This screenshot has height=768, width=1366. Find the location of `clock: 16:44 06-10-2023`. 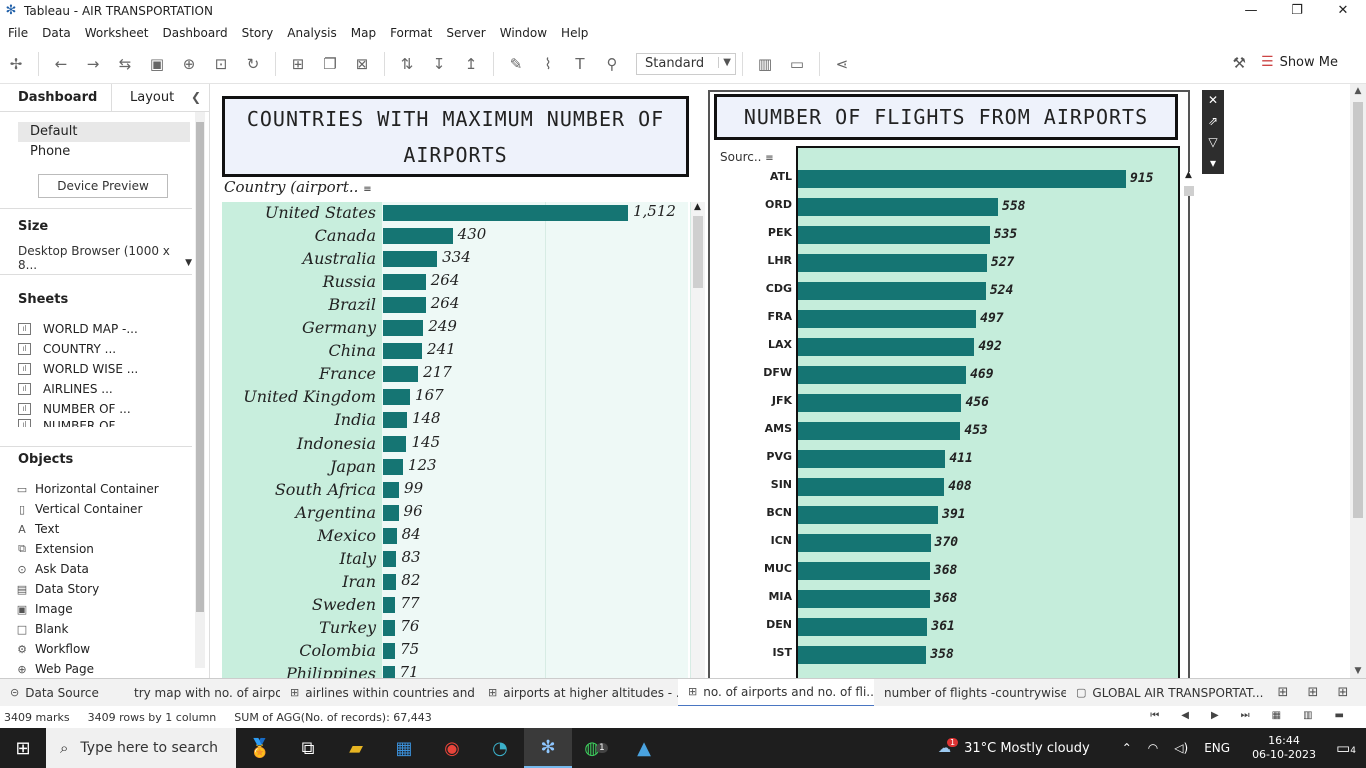

clock: 16:44 06-10-2023 is located at coordinates (1284, 747).